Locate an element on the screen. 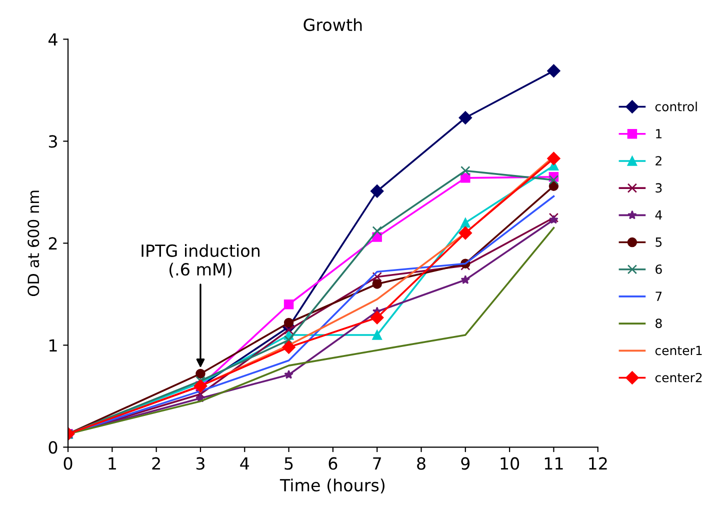  legend-label: center2 is located at coordinates (678, 377).